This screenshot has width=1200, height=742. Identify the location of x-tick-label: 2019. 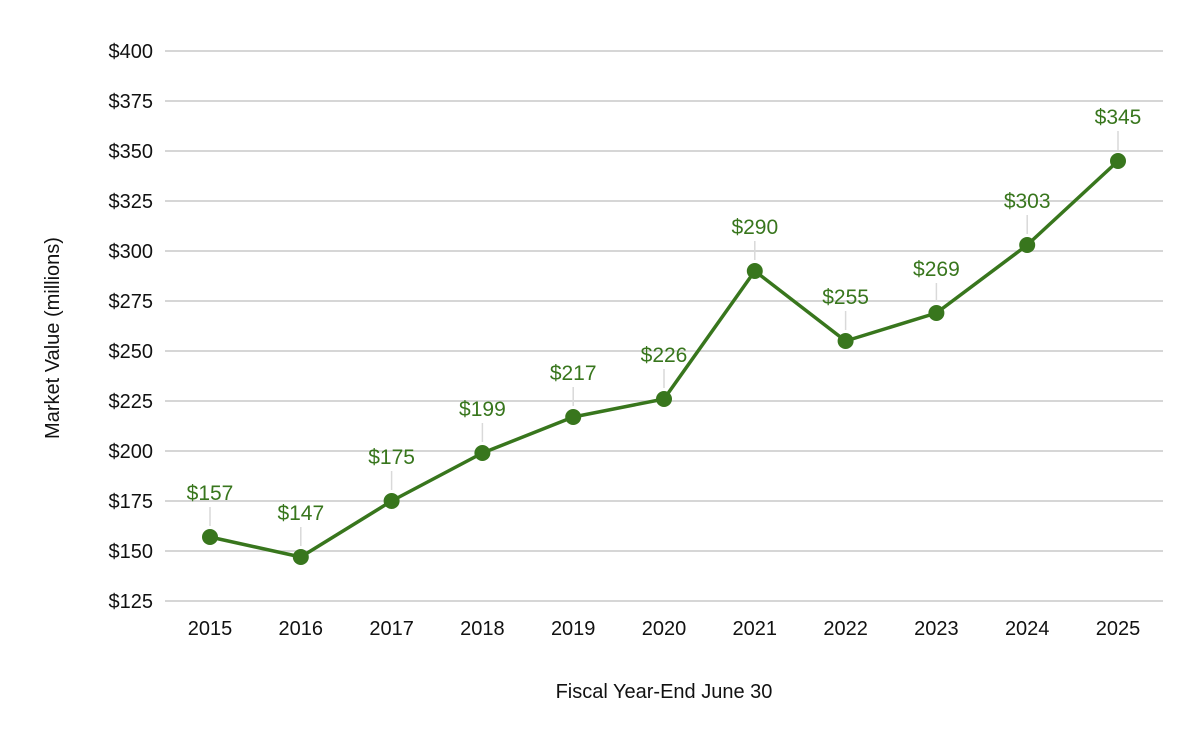
(573, 629).